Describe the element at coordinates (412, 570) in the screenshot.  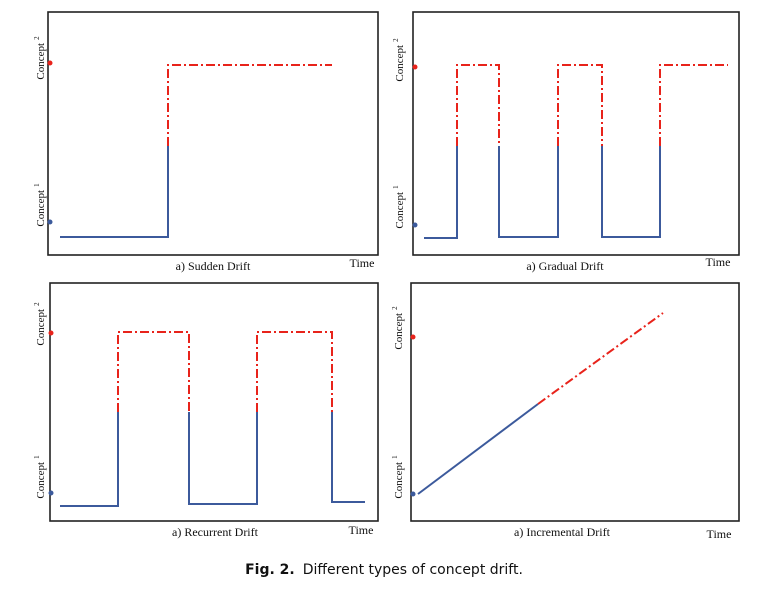
I see `caption-text: Different types of concept drift.` at that location.